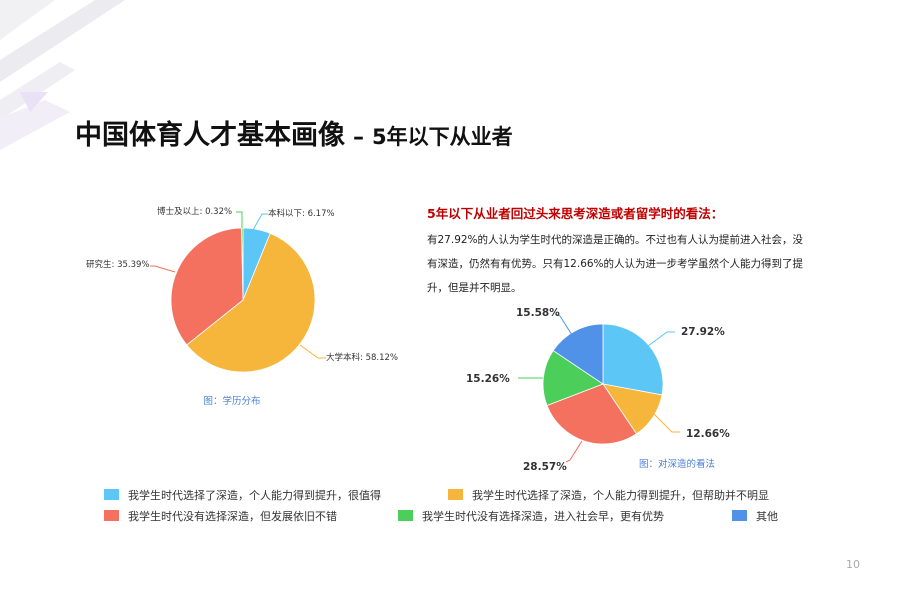 The image size is (900, 600). Describe the element at coordinates (708, 434) in the screenshot. I see `slice-label: 12.66%` at that location.